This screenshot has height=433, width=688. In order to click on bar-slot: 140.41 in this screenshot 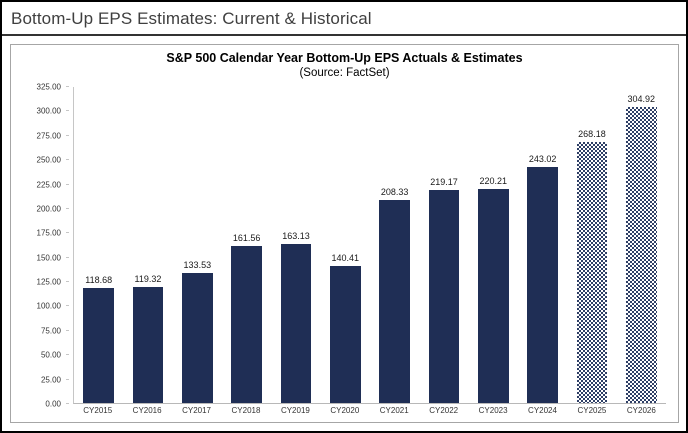, I will do `click(345, 245)`.